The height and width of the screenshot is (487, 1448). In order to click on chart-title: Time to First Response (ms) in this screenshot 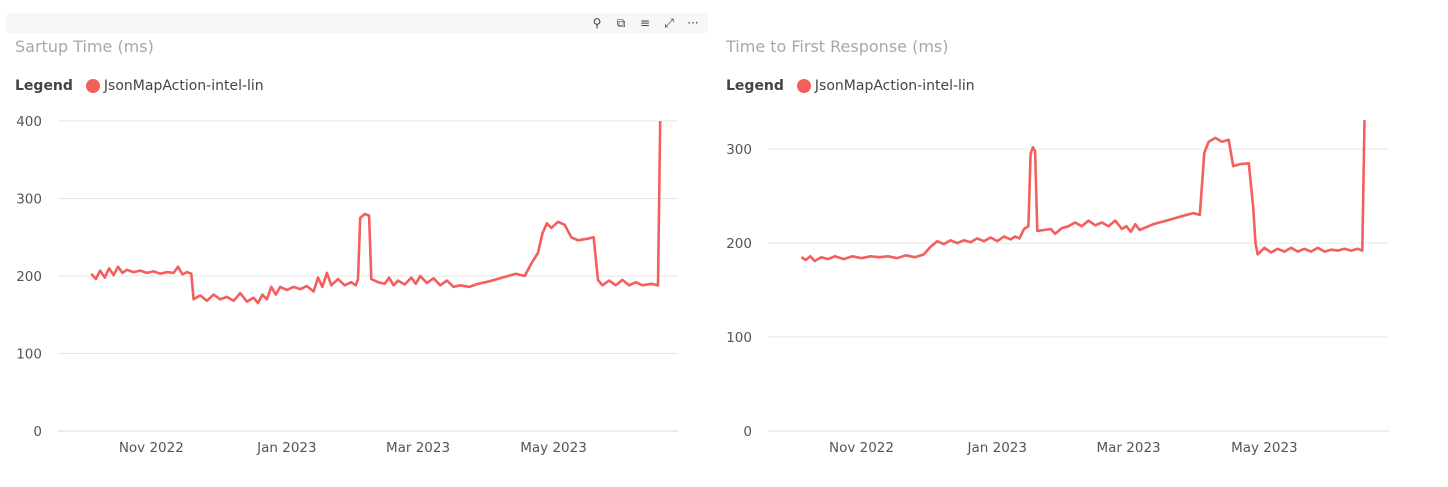, I will do `click(837, 46)`.